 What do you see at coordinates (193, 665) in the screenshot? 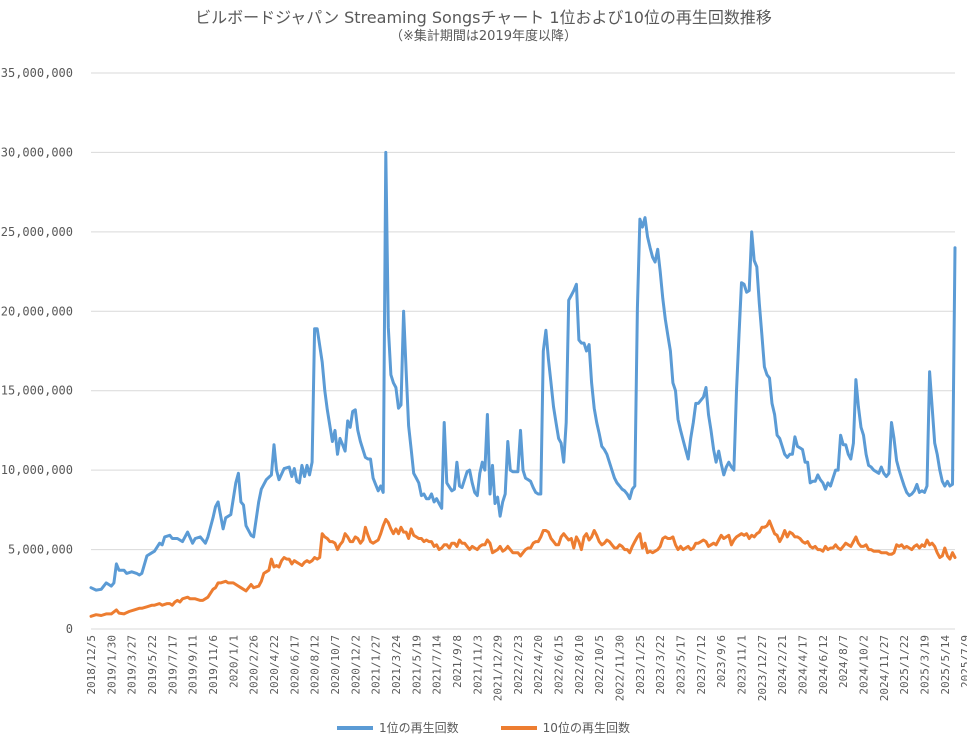
I see `x-tick-label: 2019/9/11` at bounding box center [193, 665].